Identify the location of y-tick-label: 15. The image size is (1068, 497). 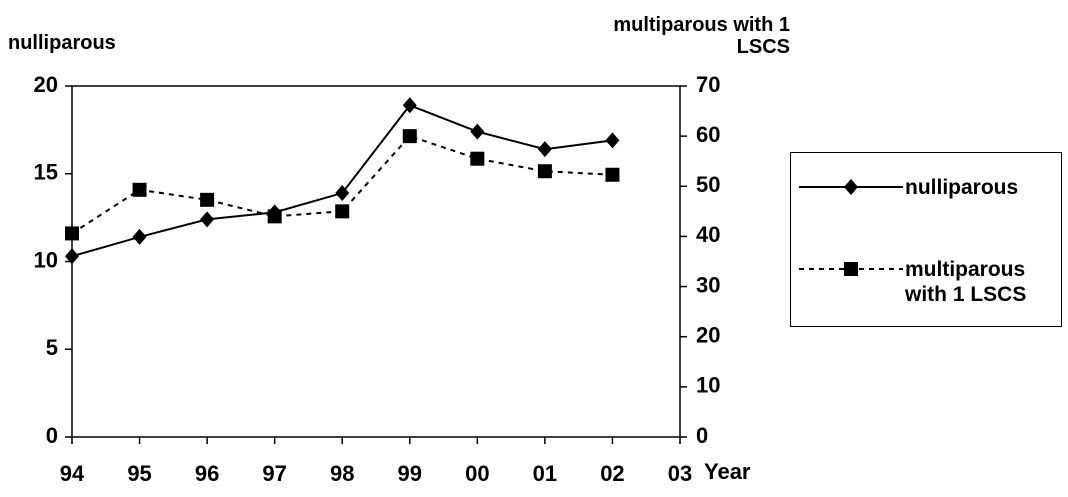
(46, 172).